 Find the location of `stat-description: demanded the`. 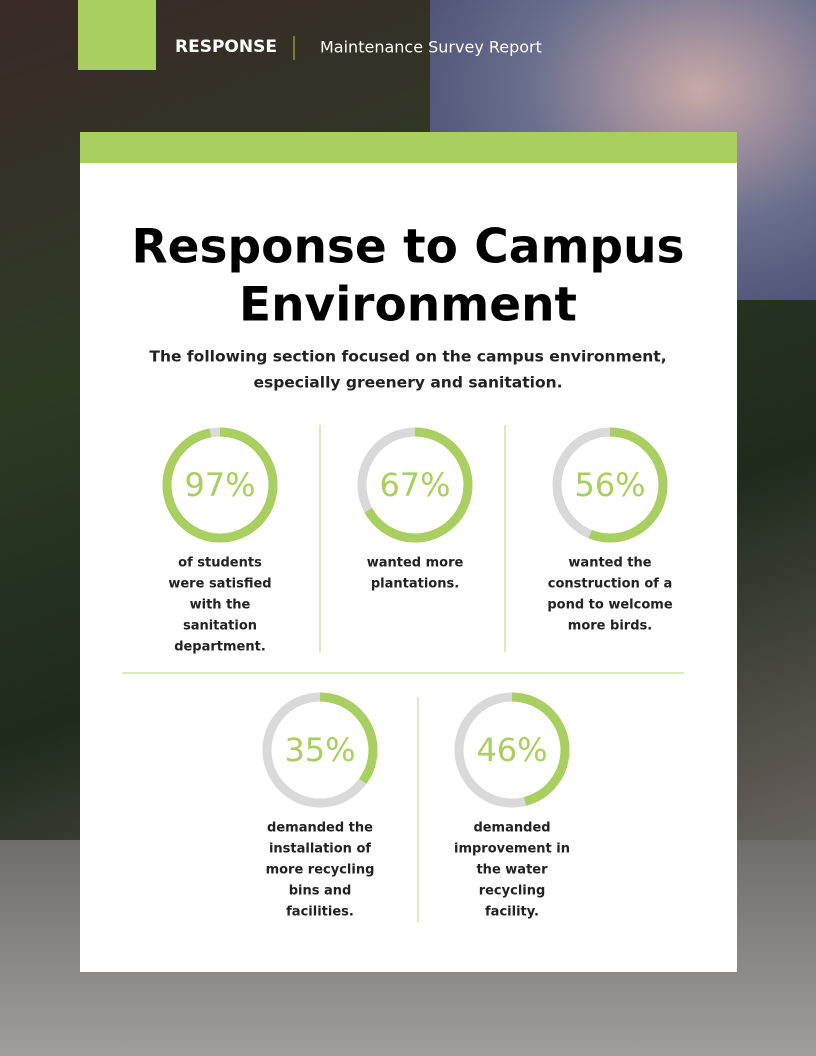

stat-description: demanded the is located at coordinates (320, 828).